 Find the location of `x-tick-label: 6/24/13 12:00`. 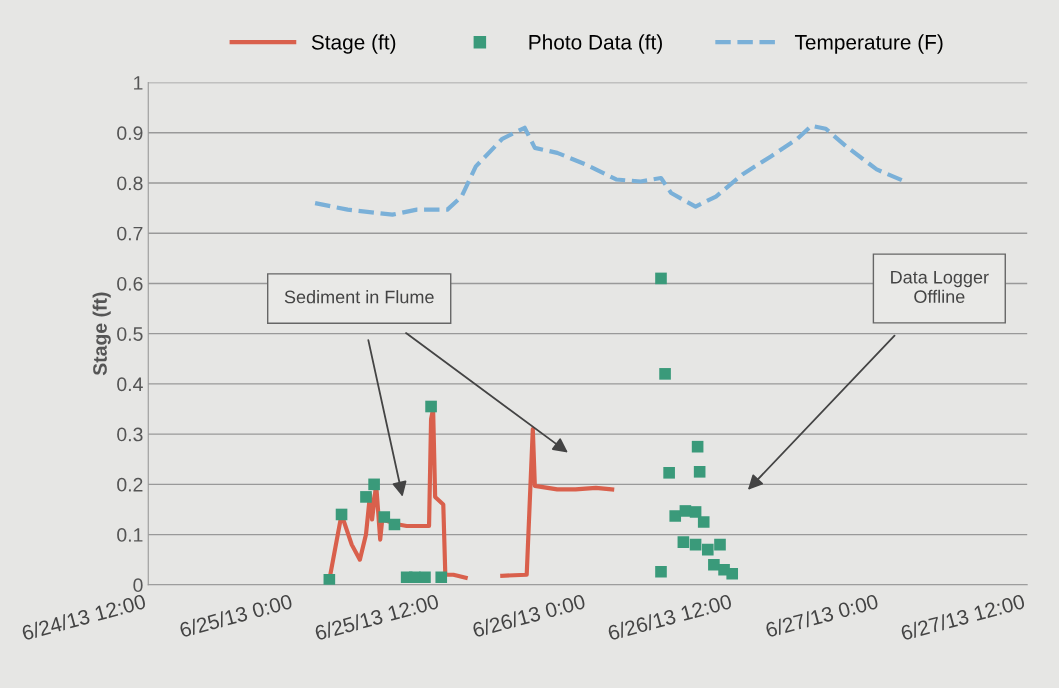

x-tick-label: 6/24/13 12:00 is located at coordinates (84, 617).